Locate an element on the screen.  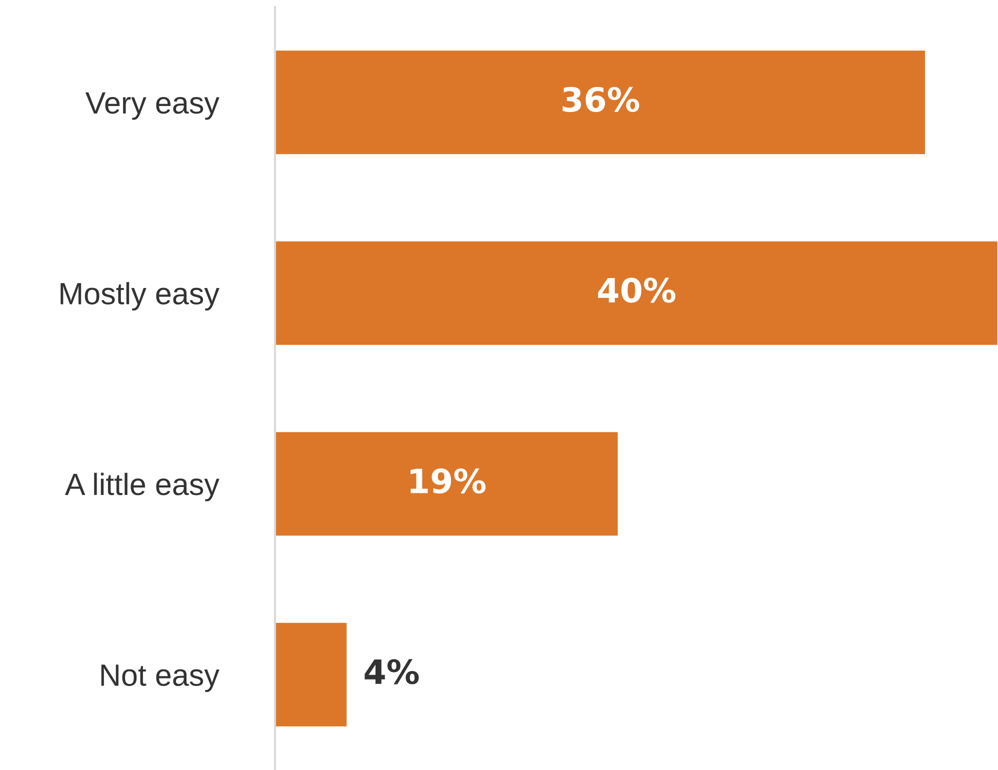
y-tick-label: A little easy is located at coordinates (142, 487).